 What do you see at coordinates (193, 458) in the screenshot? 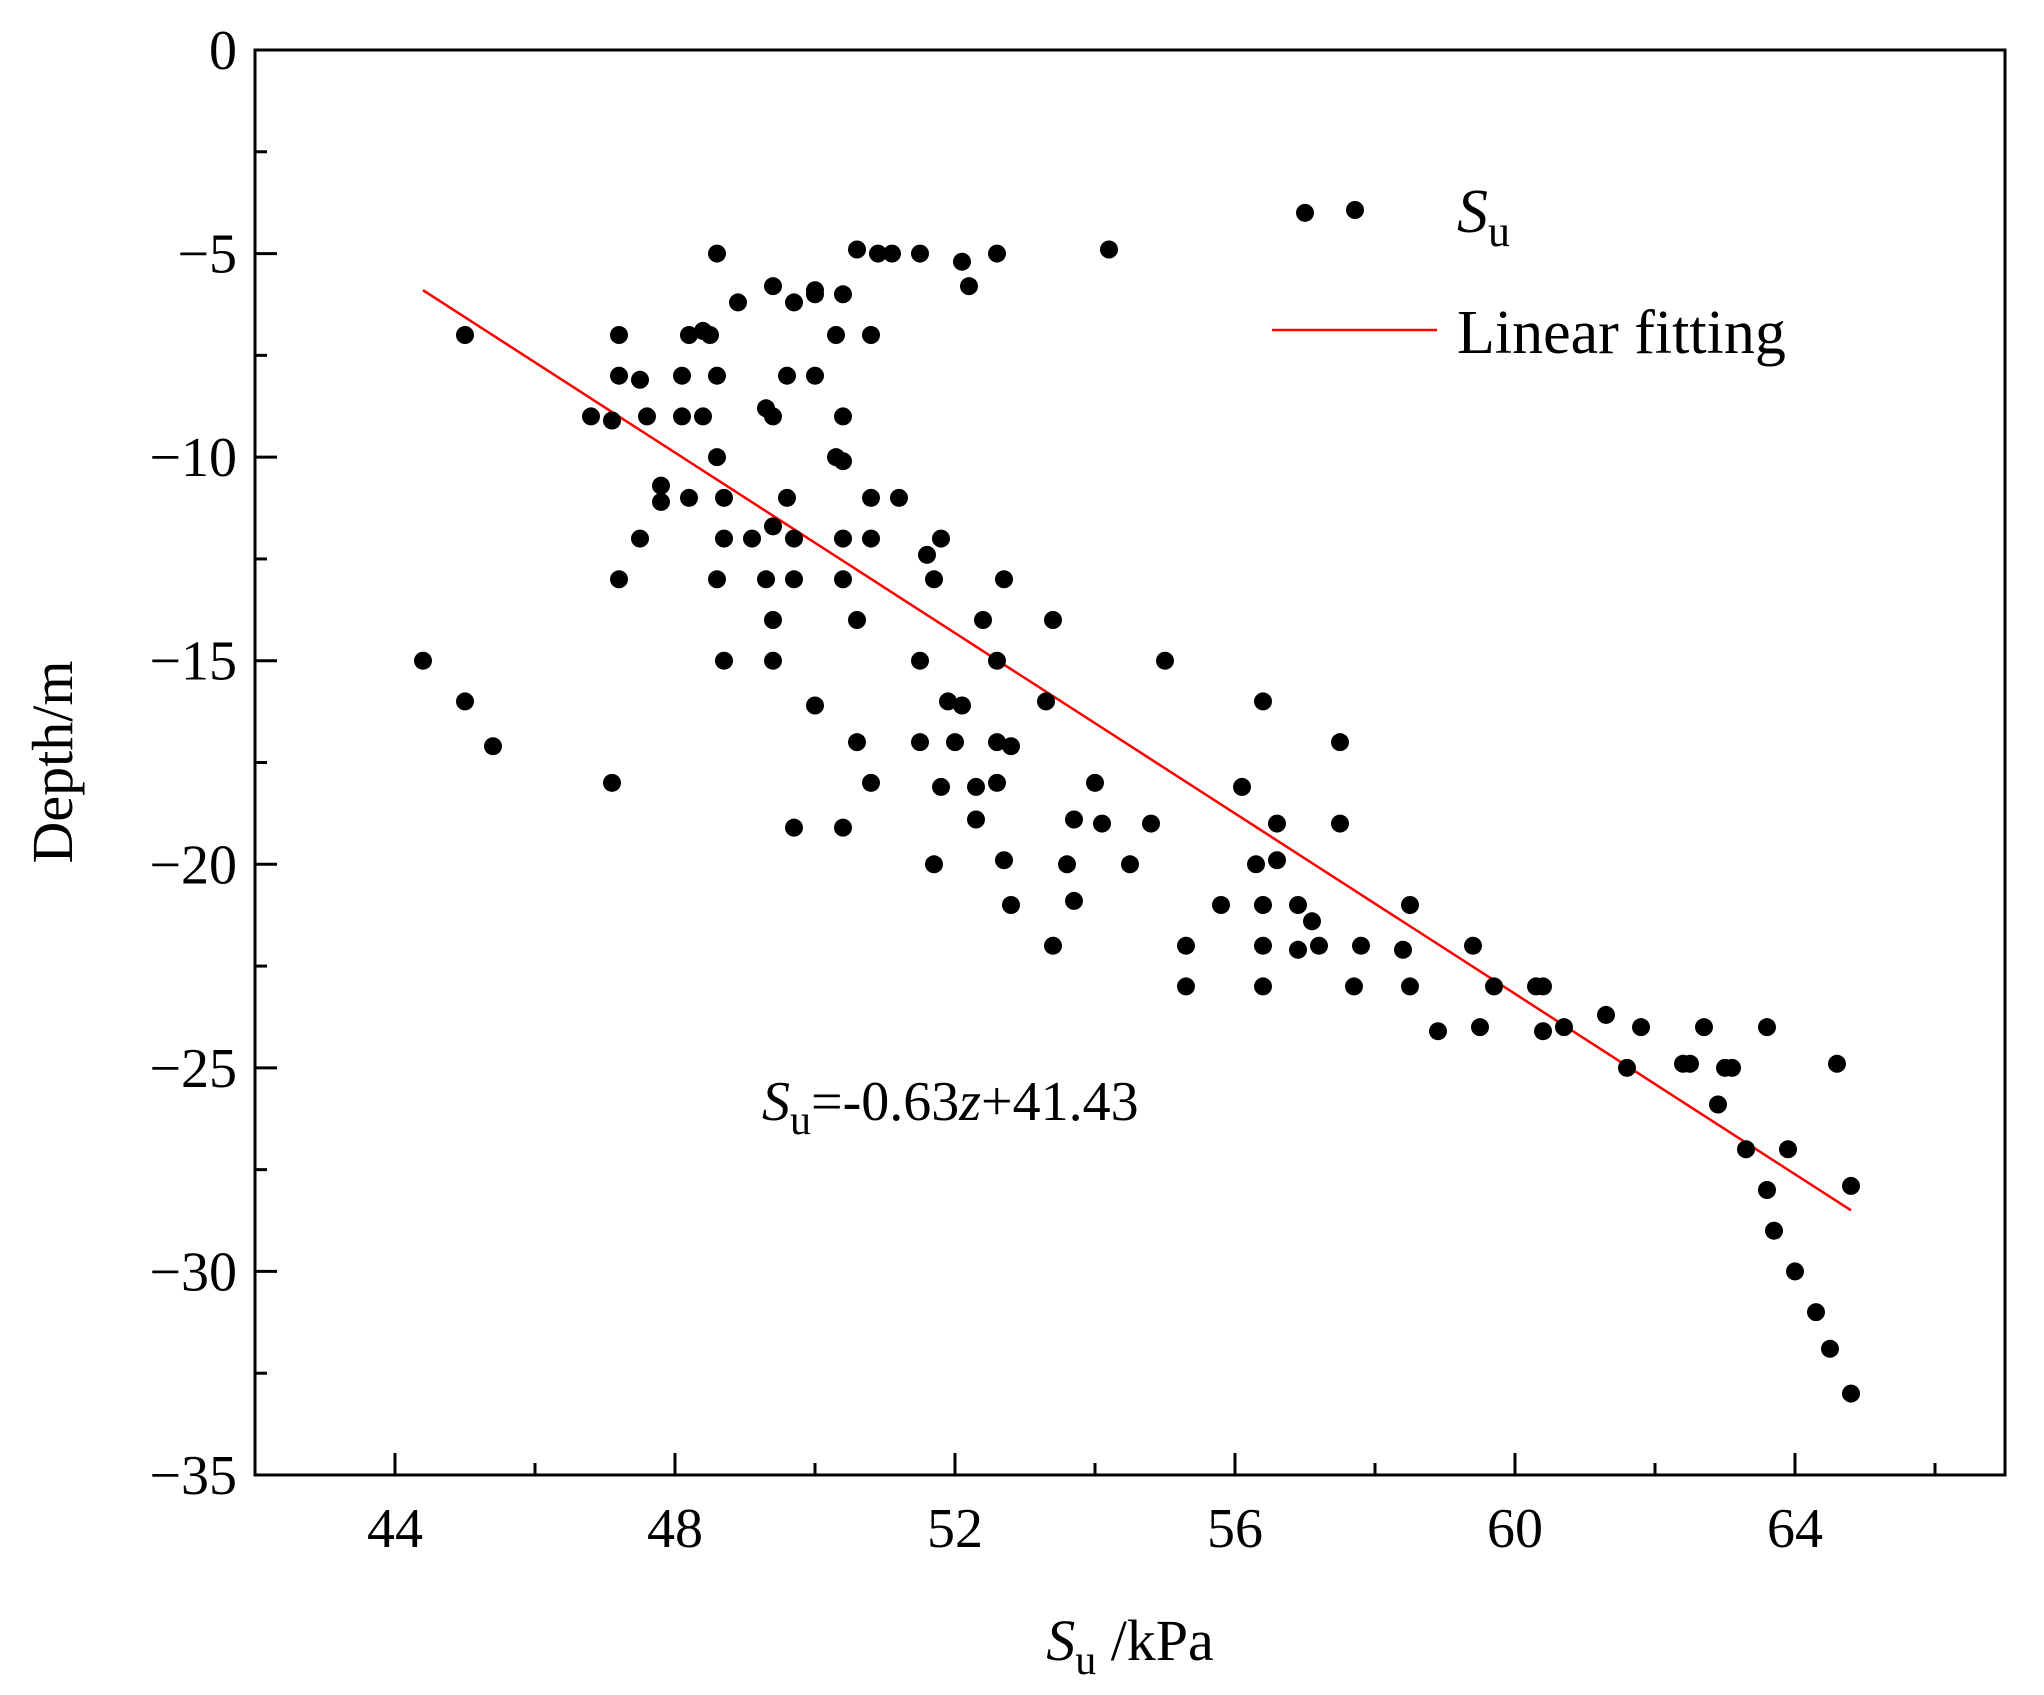
I see `y-tick-label: −10` at bounding box center [193, 458].